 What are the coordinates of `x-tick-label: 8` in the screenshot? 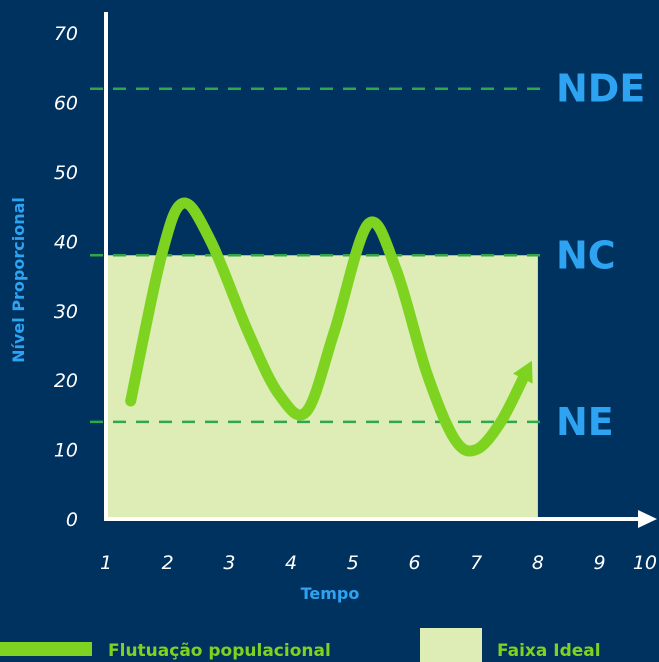 It's located at (538, 563).